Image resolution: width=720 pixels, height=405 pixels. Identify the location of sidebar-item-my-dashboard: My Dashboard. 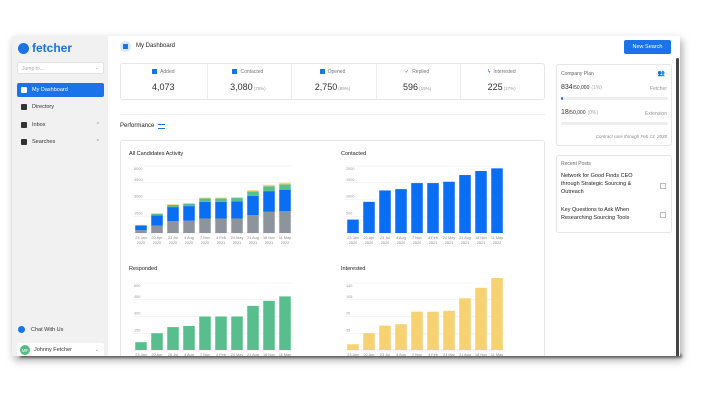
(60, 90).